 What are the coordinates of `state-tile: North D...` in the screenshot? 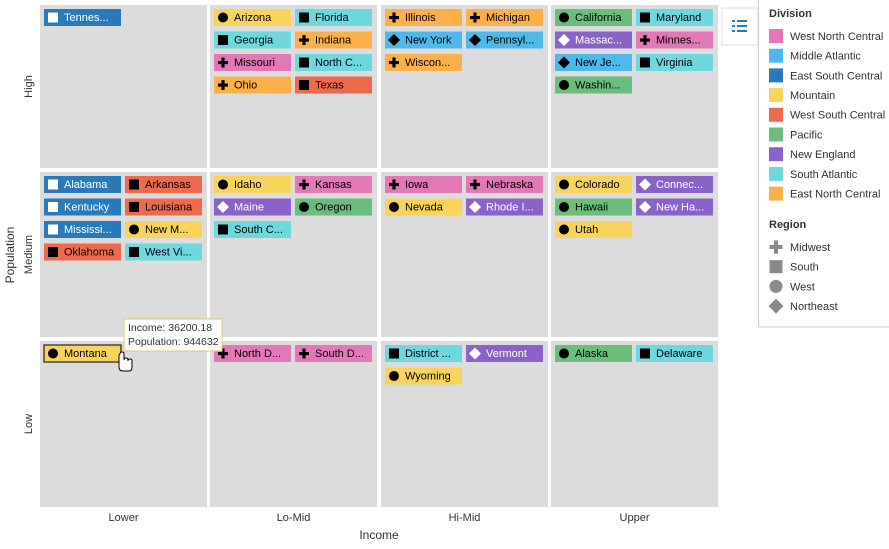 It's located at (252, 353).